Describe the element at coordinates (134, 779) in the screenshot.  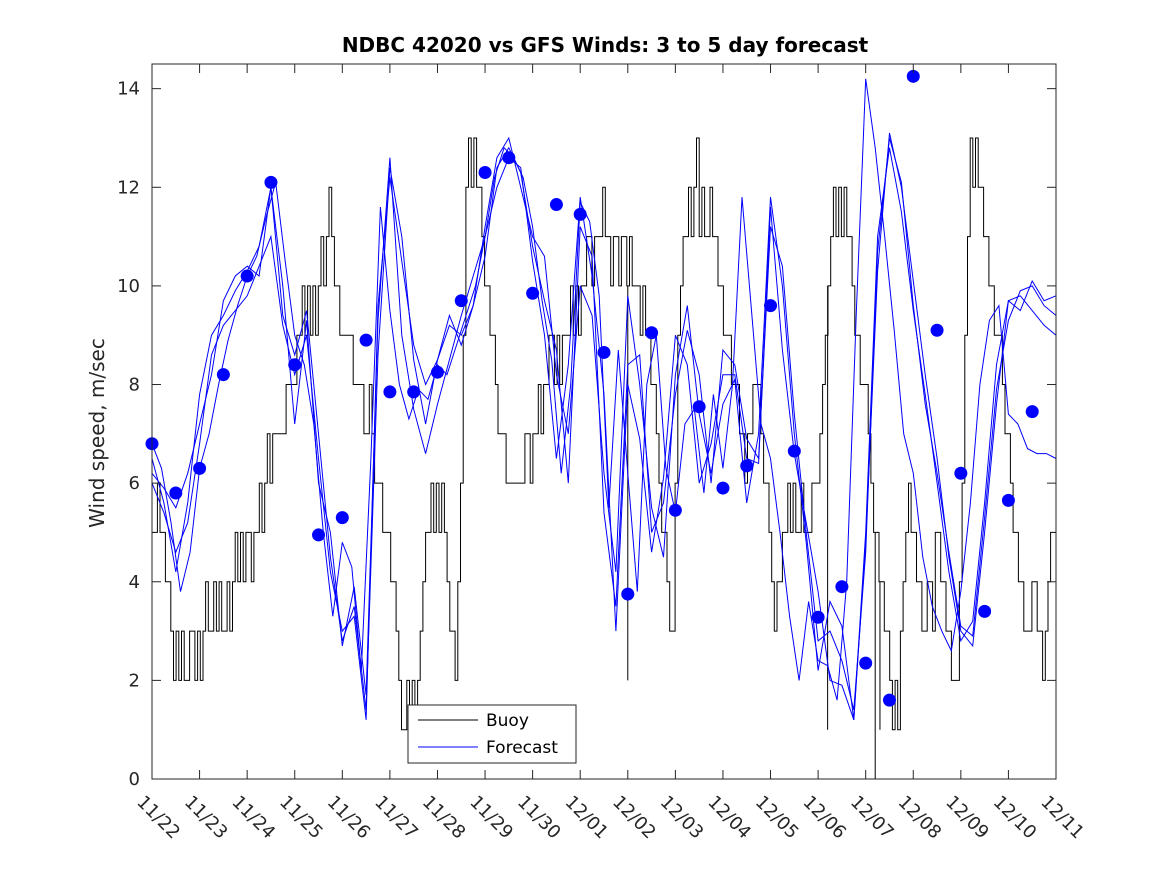
I see `y-tick-label: 0` at that location.